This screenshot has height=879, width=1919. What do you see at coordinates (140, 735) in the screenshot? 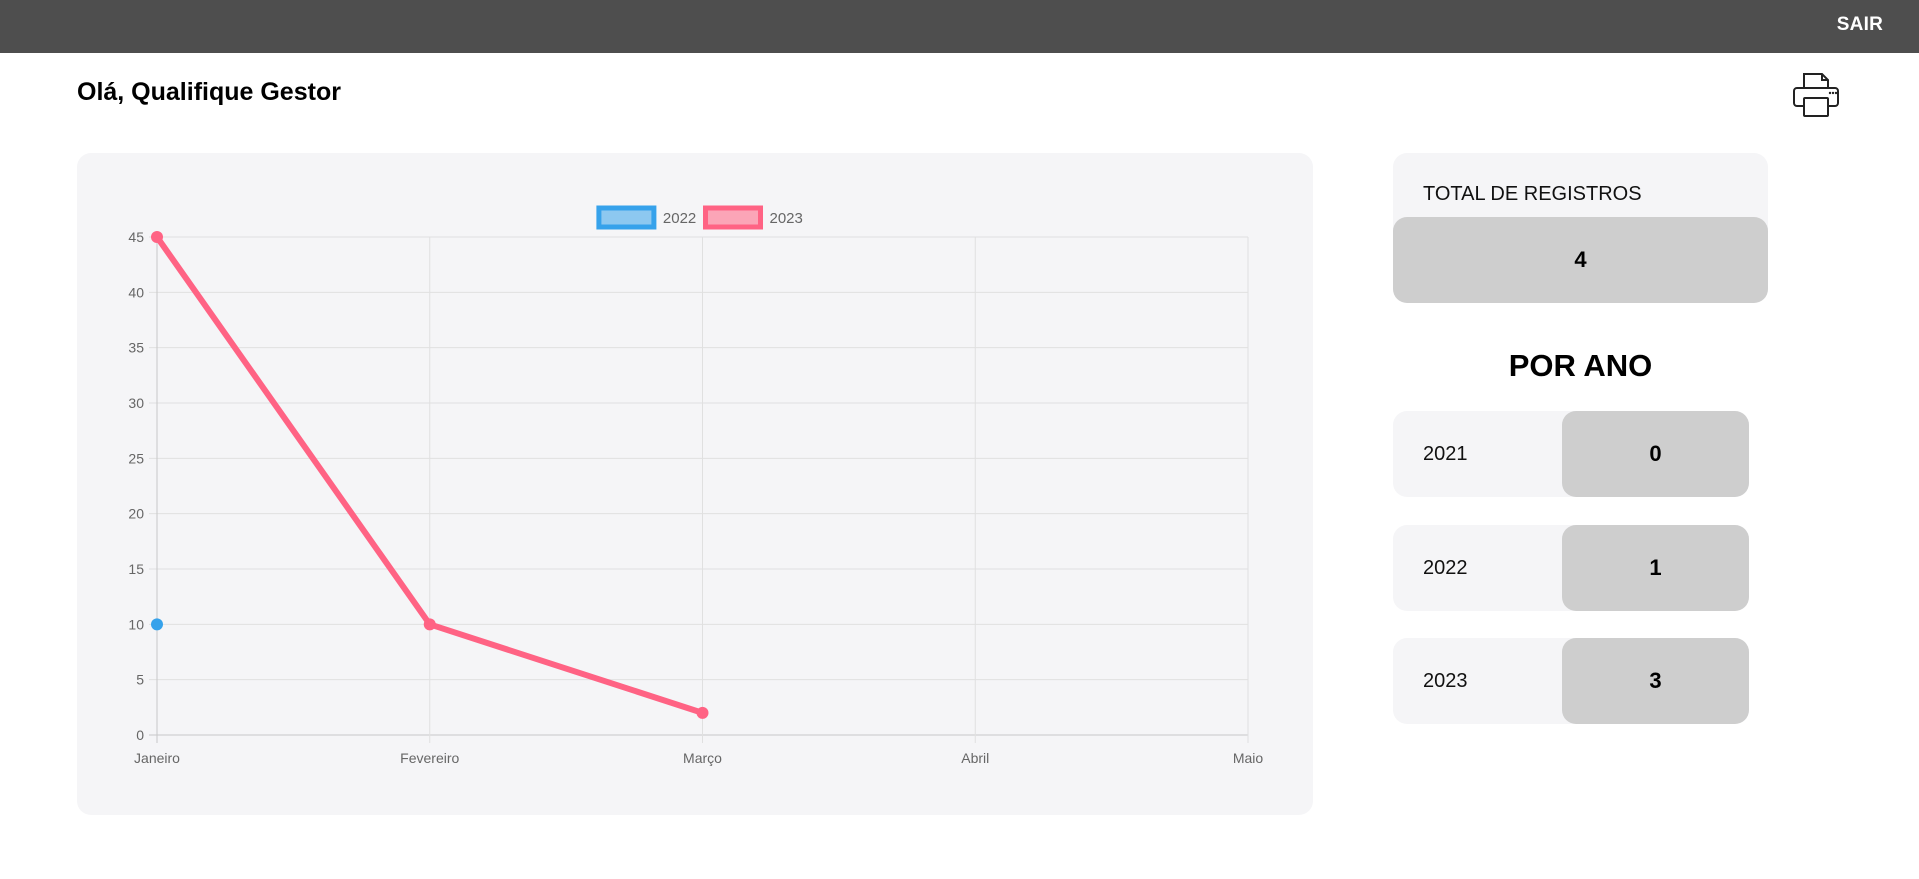
I see `y-tick-label: 0` at bounding box center [140, 735].